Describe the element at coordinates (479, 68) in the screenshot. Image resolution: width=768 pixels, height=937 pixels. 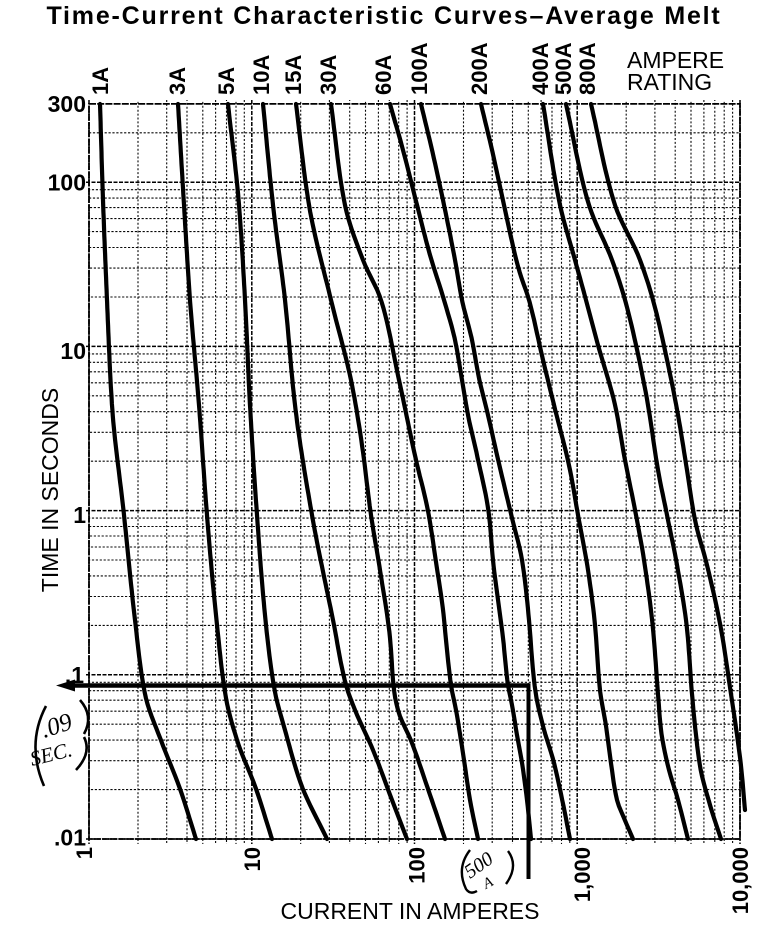
I see `svg-text: 200A` at that location.